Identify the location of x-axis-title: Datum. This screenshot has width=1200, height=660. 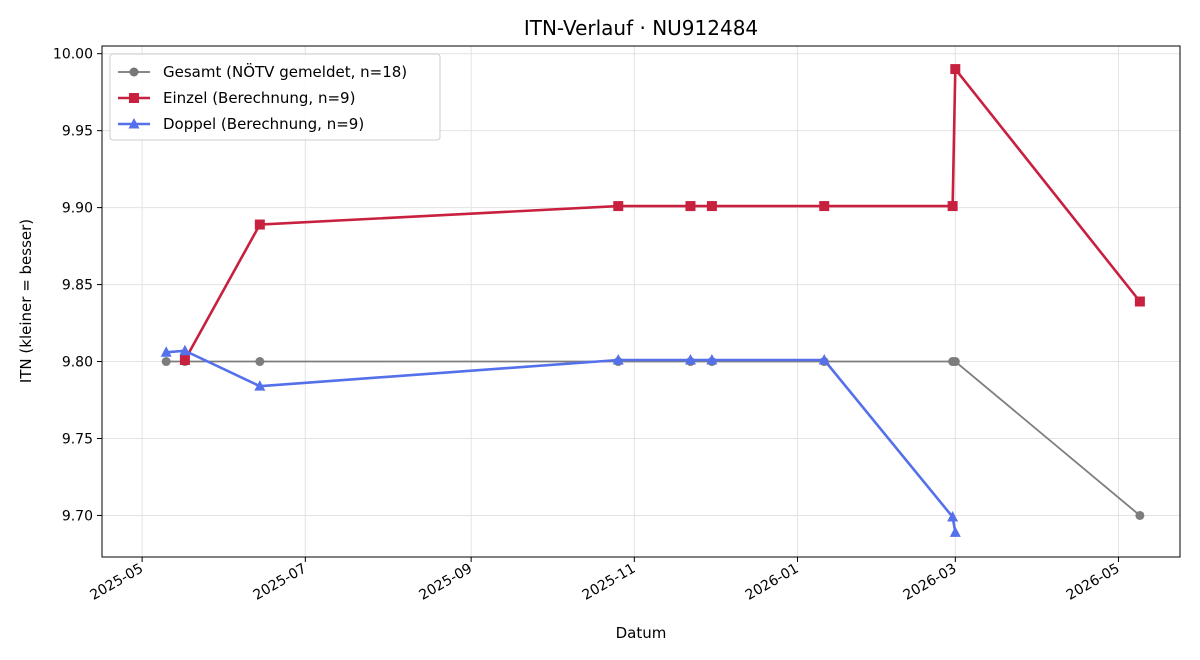
(641, 633).